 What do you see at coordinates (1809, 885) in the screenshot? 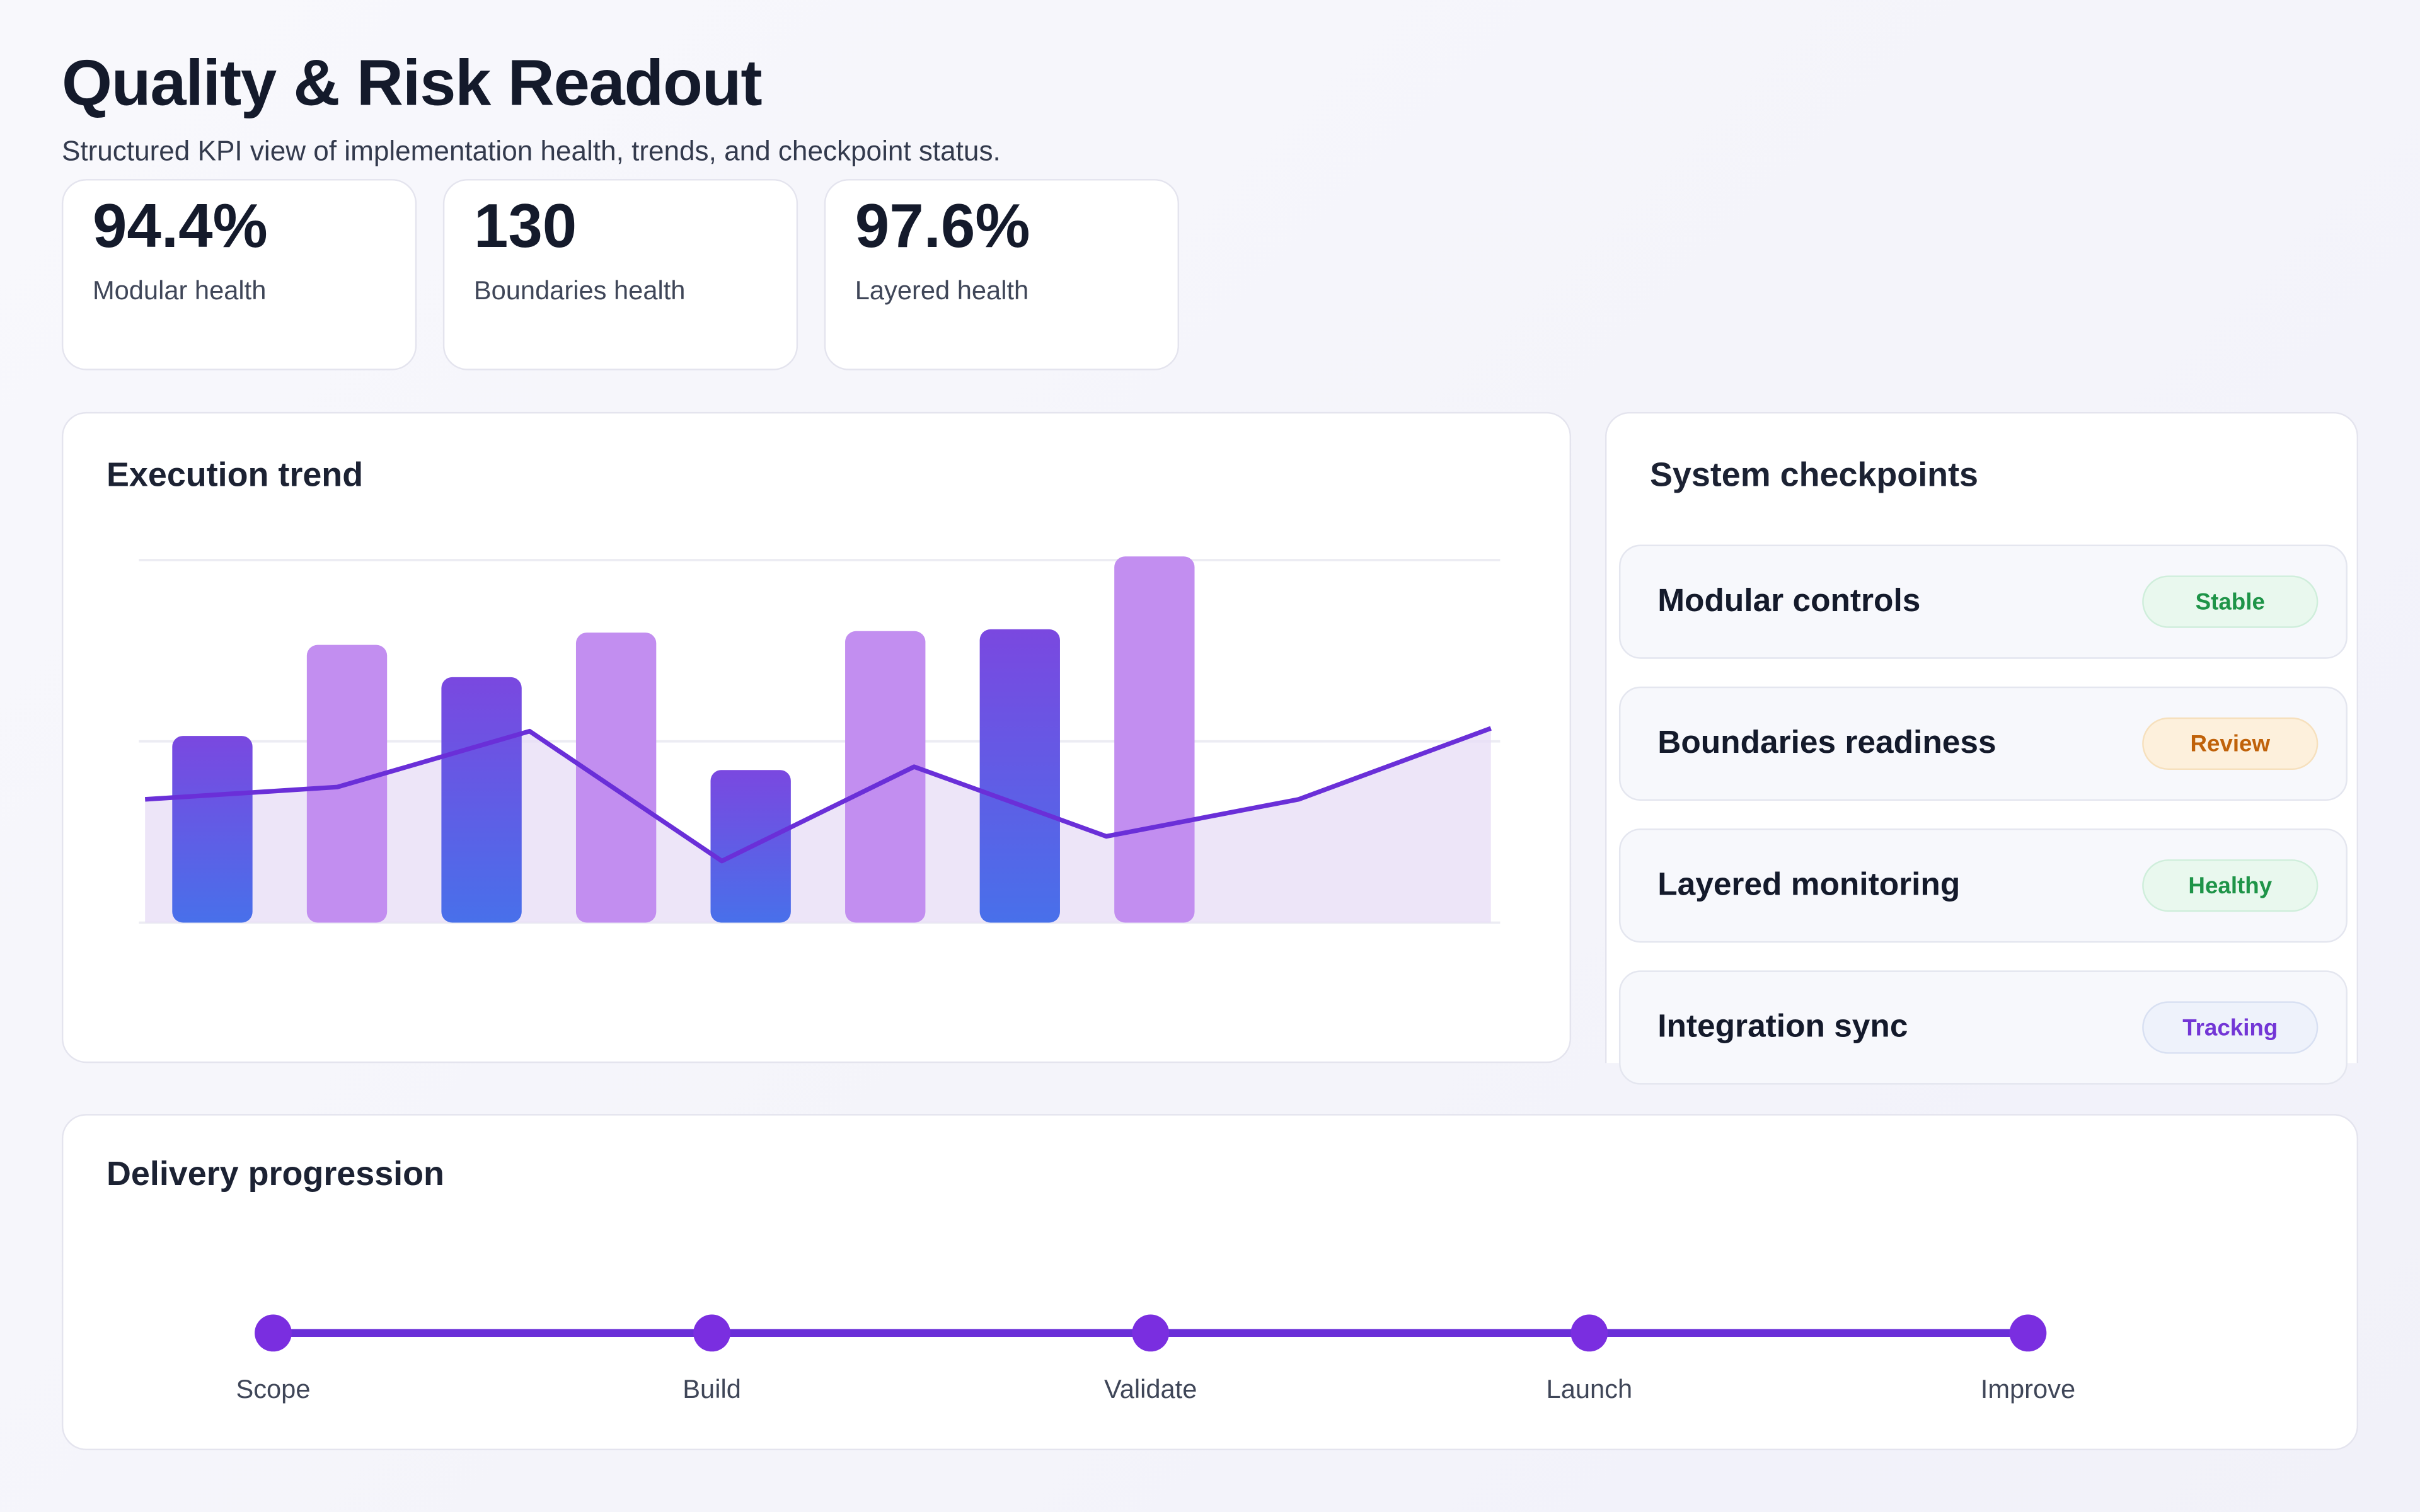
I see `checkpoint-name: Layered monitoring` at bounding box center [1809, 885].